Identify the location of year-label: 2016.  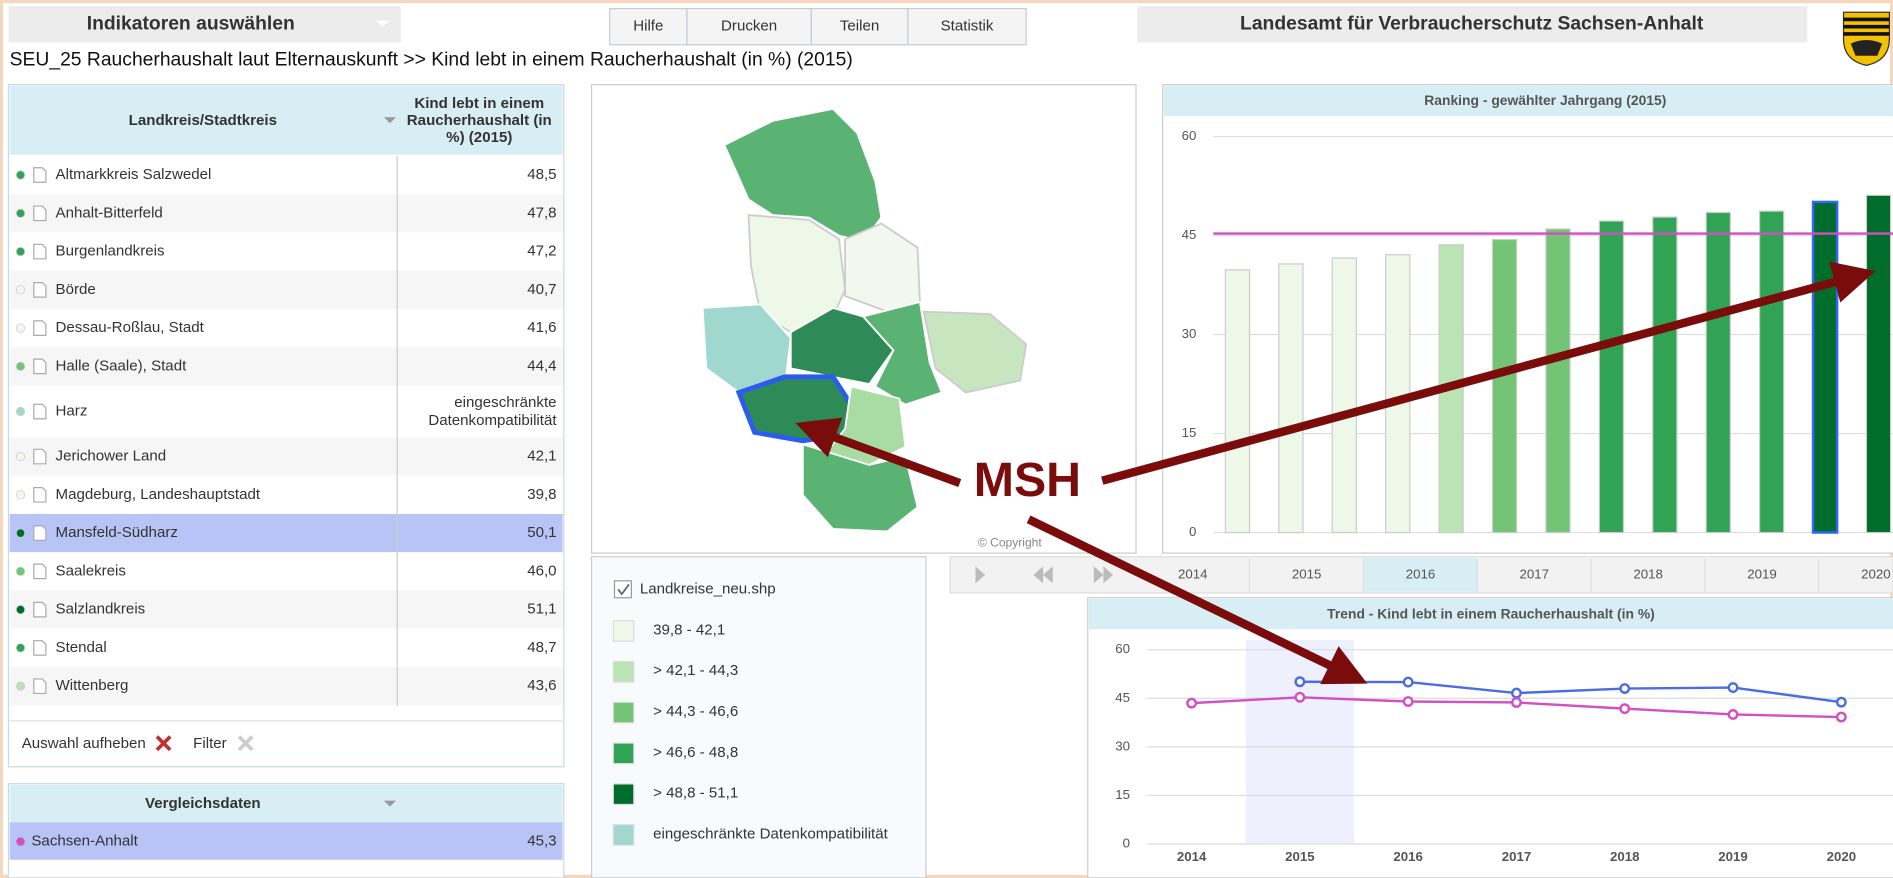
(1421, 573).